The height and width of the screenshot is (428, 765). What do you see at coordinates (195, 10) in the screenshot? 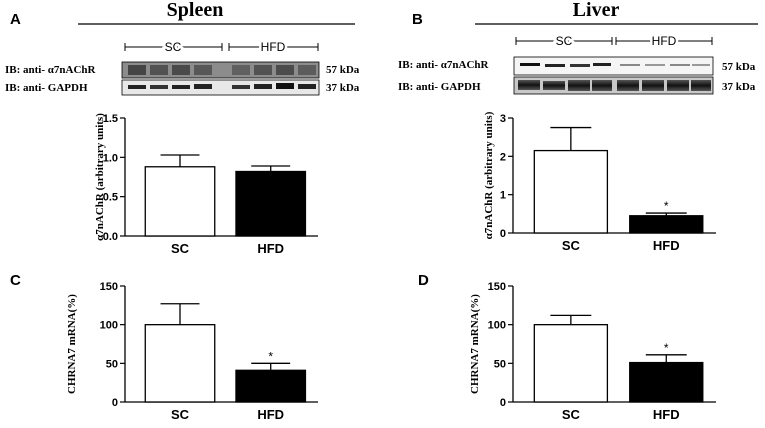
I see `panel-title-spleen: Spleen` at bounding box center [195, 10].